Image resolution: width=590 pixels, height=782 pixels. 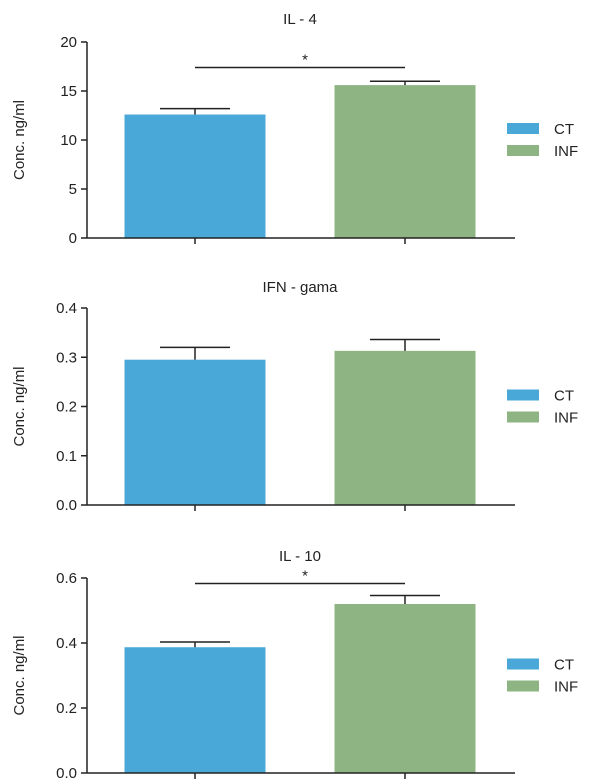 I want to click on y-tick-label: 5, so click(x=73, y=189).